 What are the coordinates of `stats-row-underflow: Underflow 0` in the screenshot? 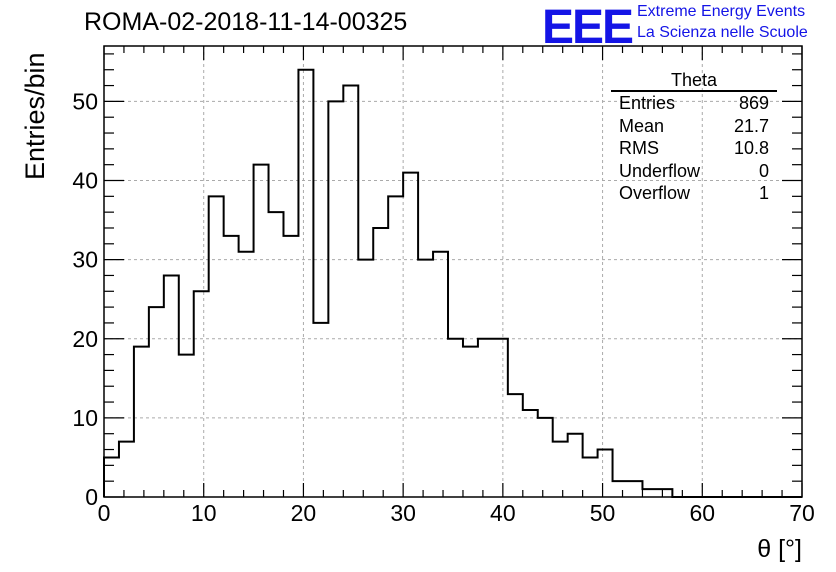 It's located at (694, 171).